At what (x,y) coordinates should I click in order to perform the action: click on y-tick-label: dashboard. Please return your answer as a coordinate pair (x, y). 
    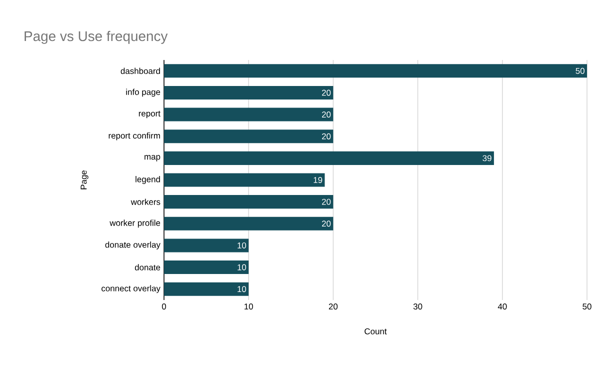
    Looking at the image, I should click on (140, 71).